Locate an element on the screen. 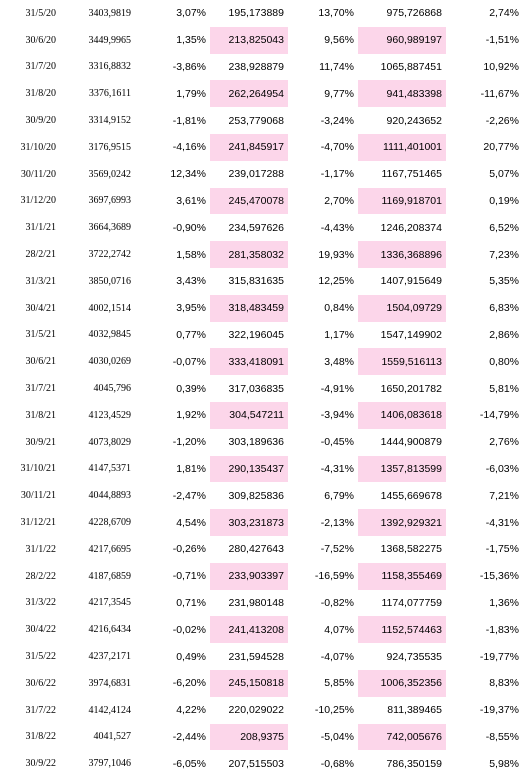 Image resolution: width=523 pixels, height=777 pixels. value-a-cell: 220,029022 is located at coordinates (256, 710).